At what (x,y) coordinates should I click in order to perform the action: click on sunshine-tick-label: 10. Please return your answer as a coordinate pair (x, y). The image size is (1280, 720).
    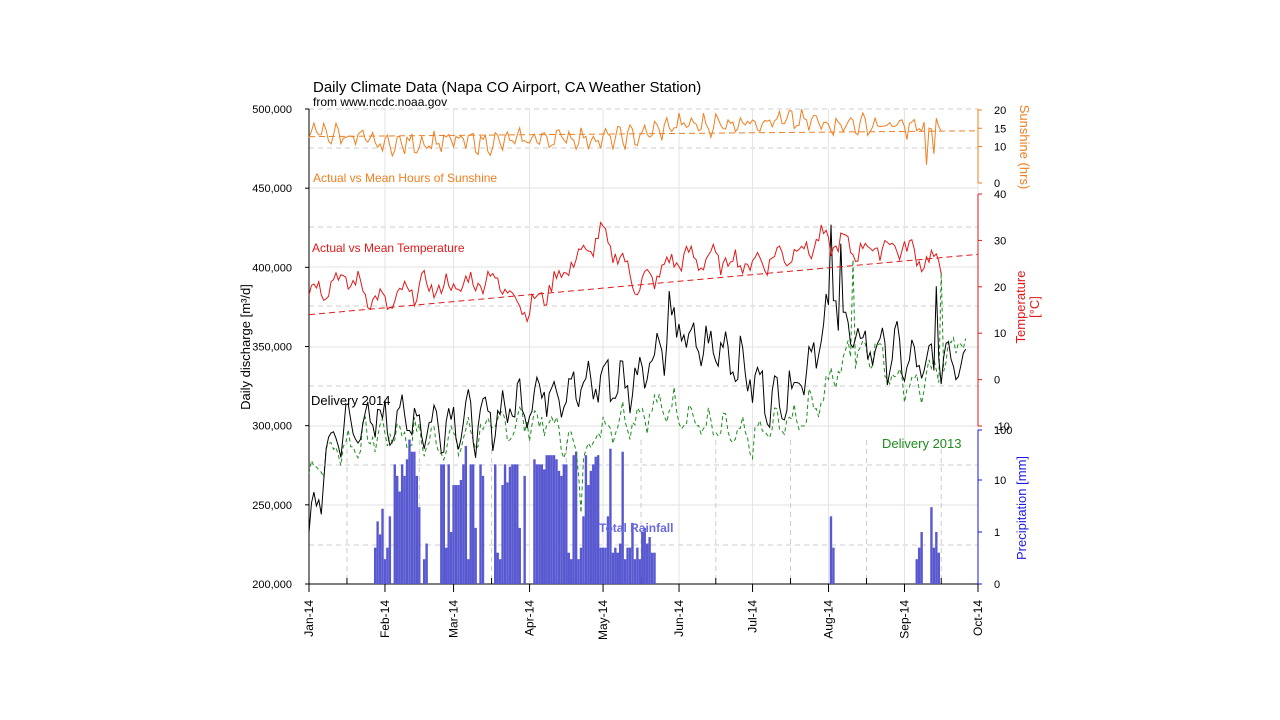
    Looking at the image, I should click on (1000, 148).